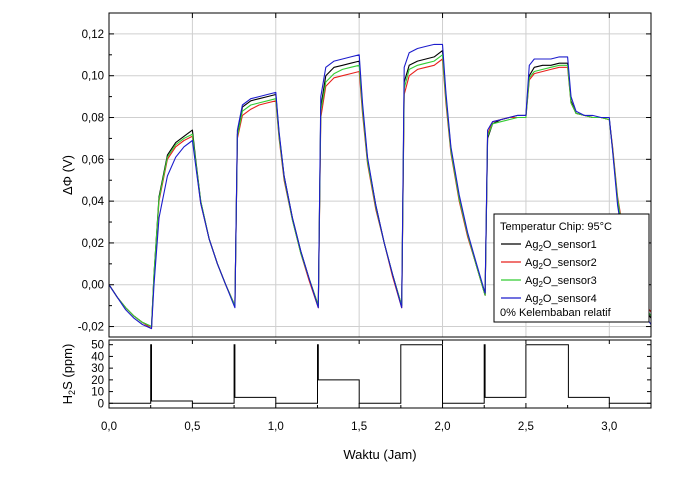  I want to click on x-tick-label: 2,5, so click(526, 427).